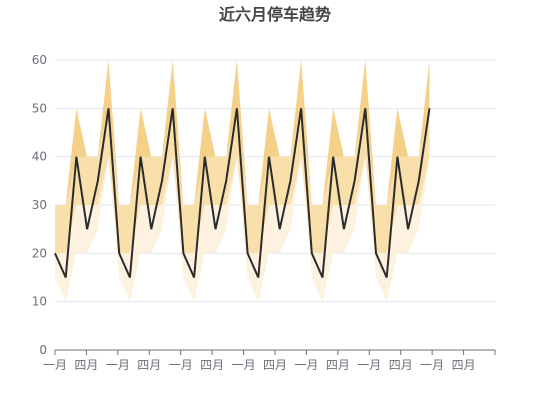 The width and height of the screenshot is (550, 420). I want to click on y-tick-label: 50, so click(39, 108).